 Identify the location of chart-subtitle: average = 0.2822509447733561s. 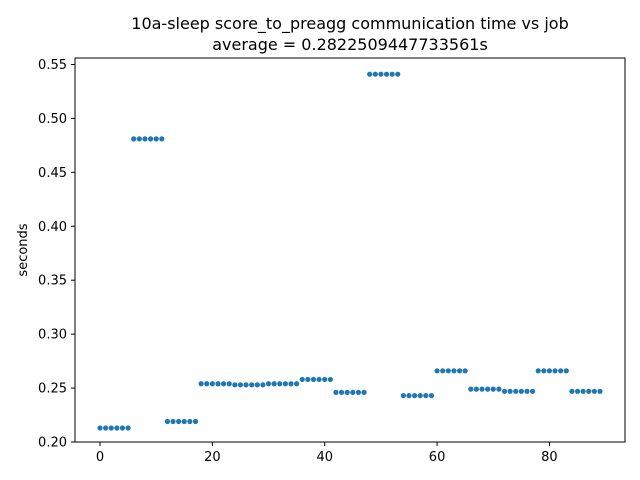
(350, 44).